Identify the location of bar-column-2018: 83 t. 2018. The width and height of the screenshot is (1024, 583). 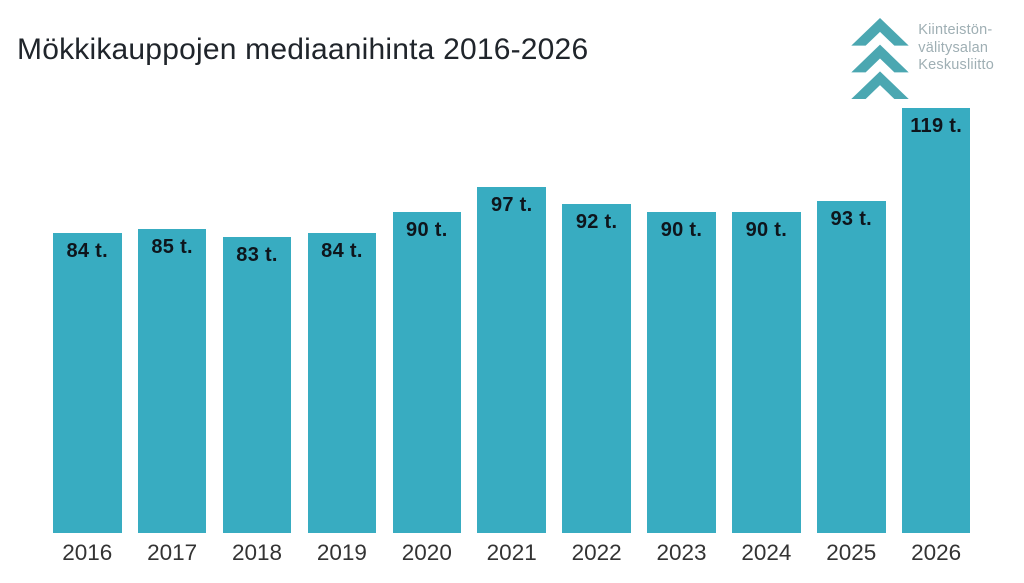
(257, 403).